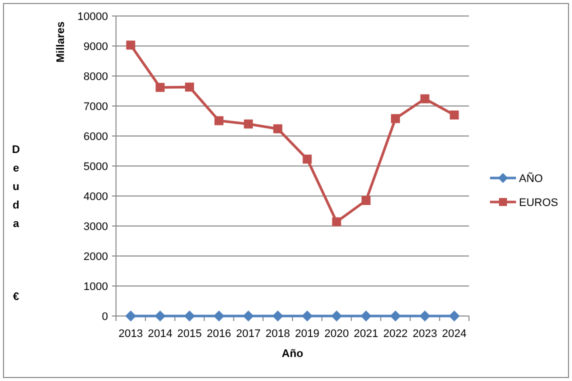  Describe the element at coordinates (96, 256) in the screenshot. I see `y-tick-label: 2000` at that location.